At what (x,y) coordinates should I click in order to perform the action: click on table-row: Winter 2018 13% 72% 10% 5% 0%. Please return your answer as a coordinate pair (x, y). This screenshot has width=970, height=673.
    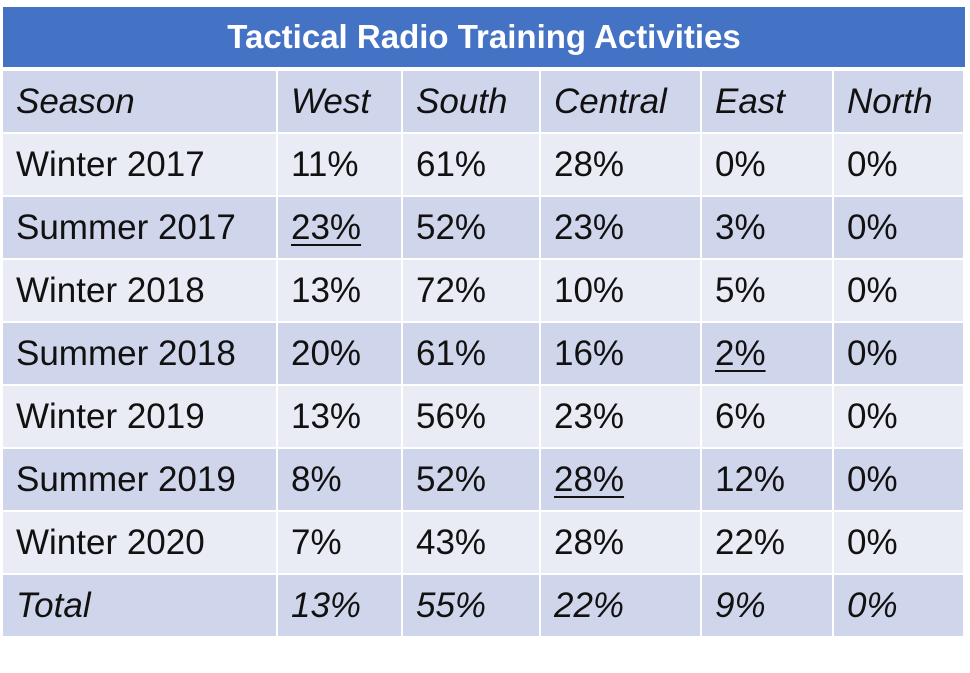
    Looking at the image, I should click on (484, 291).